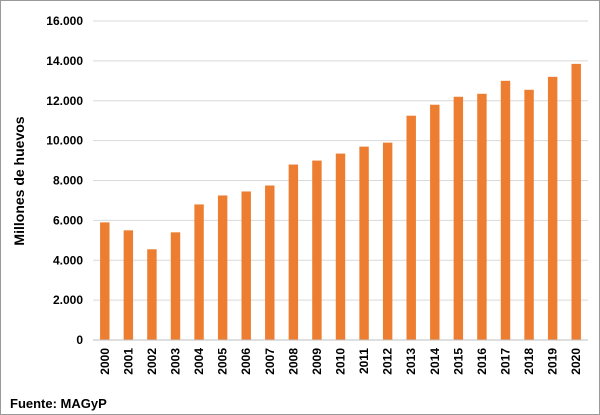 The height and width of the screenshot is (415, 600). Describe the element at coordinates (199, 272) in the screenshot. I see `bar-2004` at that location.